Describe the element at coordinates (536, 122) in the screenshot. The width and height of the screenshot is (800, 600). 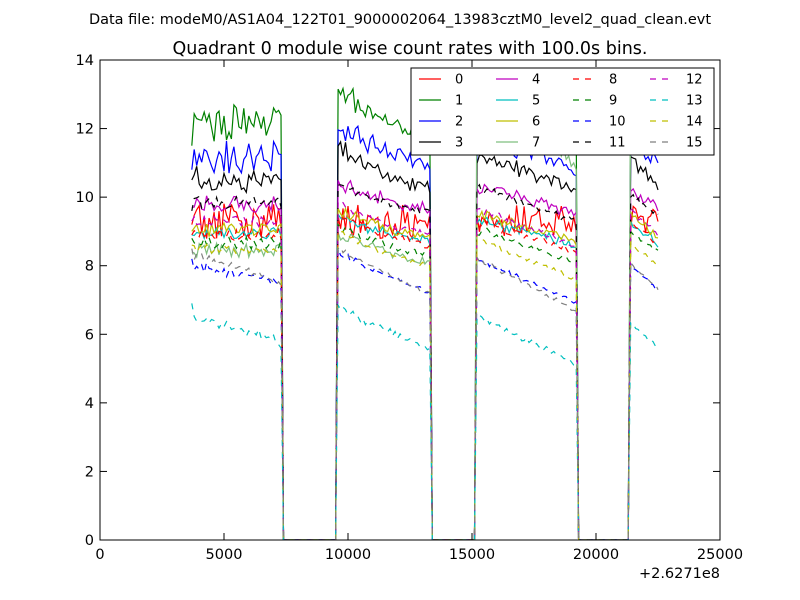
I see `legend-label-6: 6` at that location.